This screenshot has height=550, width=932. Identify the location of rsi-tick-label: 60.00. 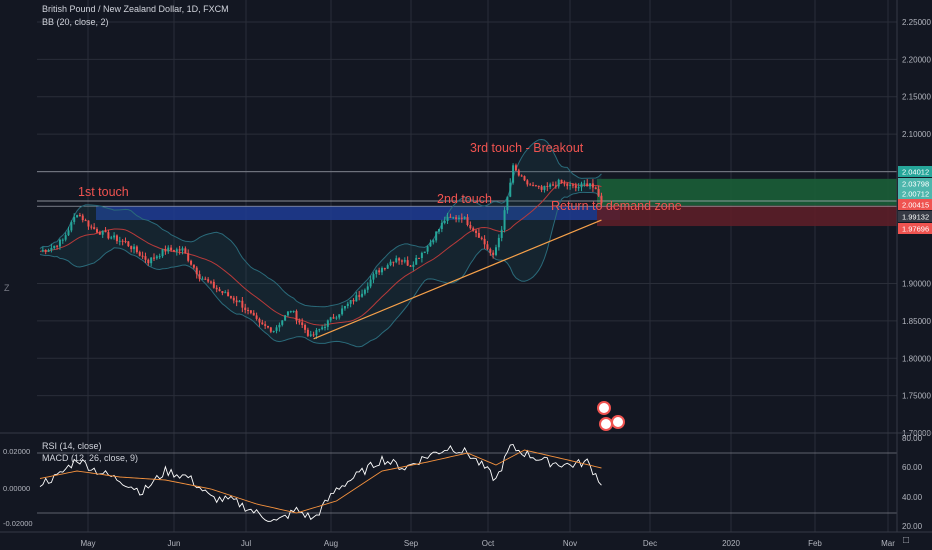
(912, 467).